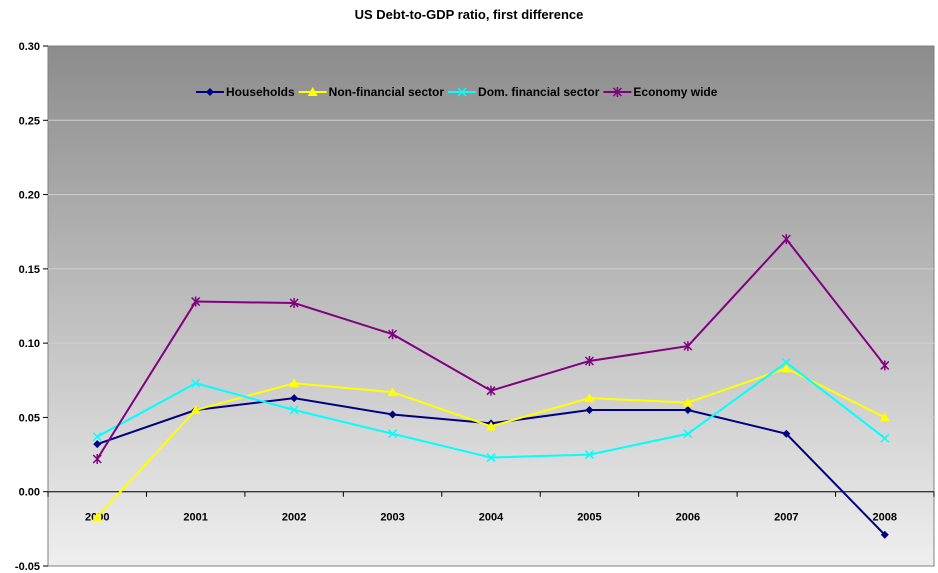  I want to click on y-tick-label: 0.25, so click(29, 121).